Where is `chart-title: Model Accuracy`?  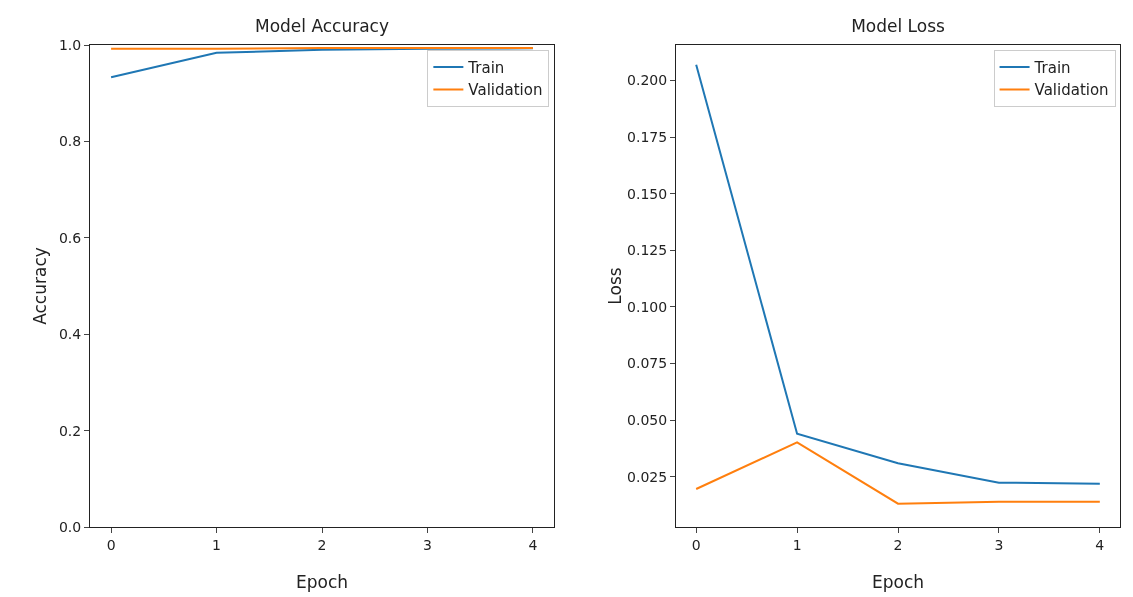 chart-title: Model Accuracy is located at coordinates (322, 26).